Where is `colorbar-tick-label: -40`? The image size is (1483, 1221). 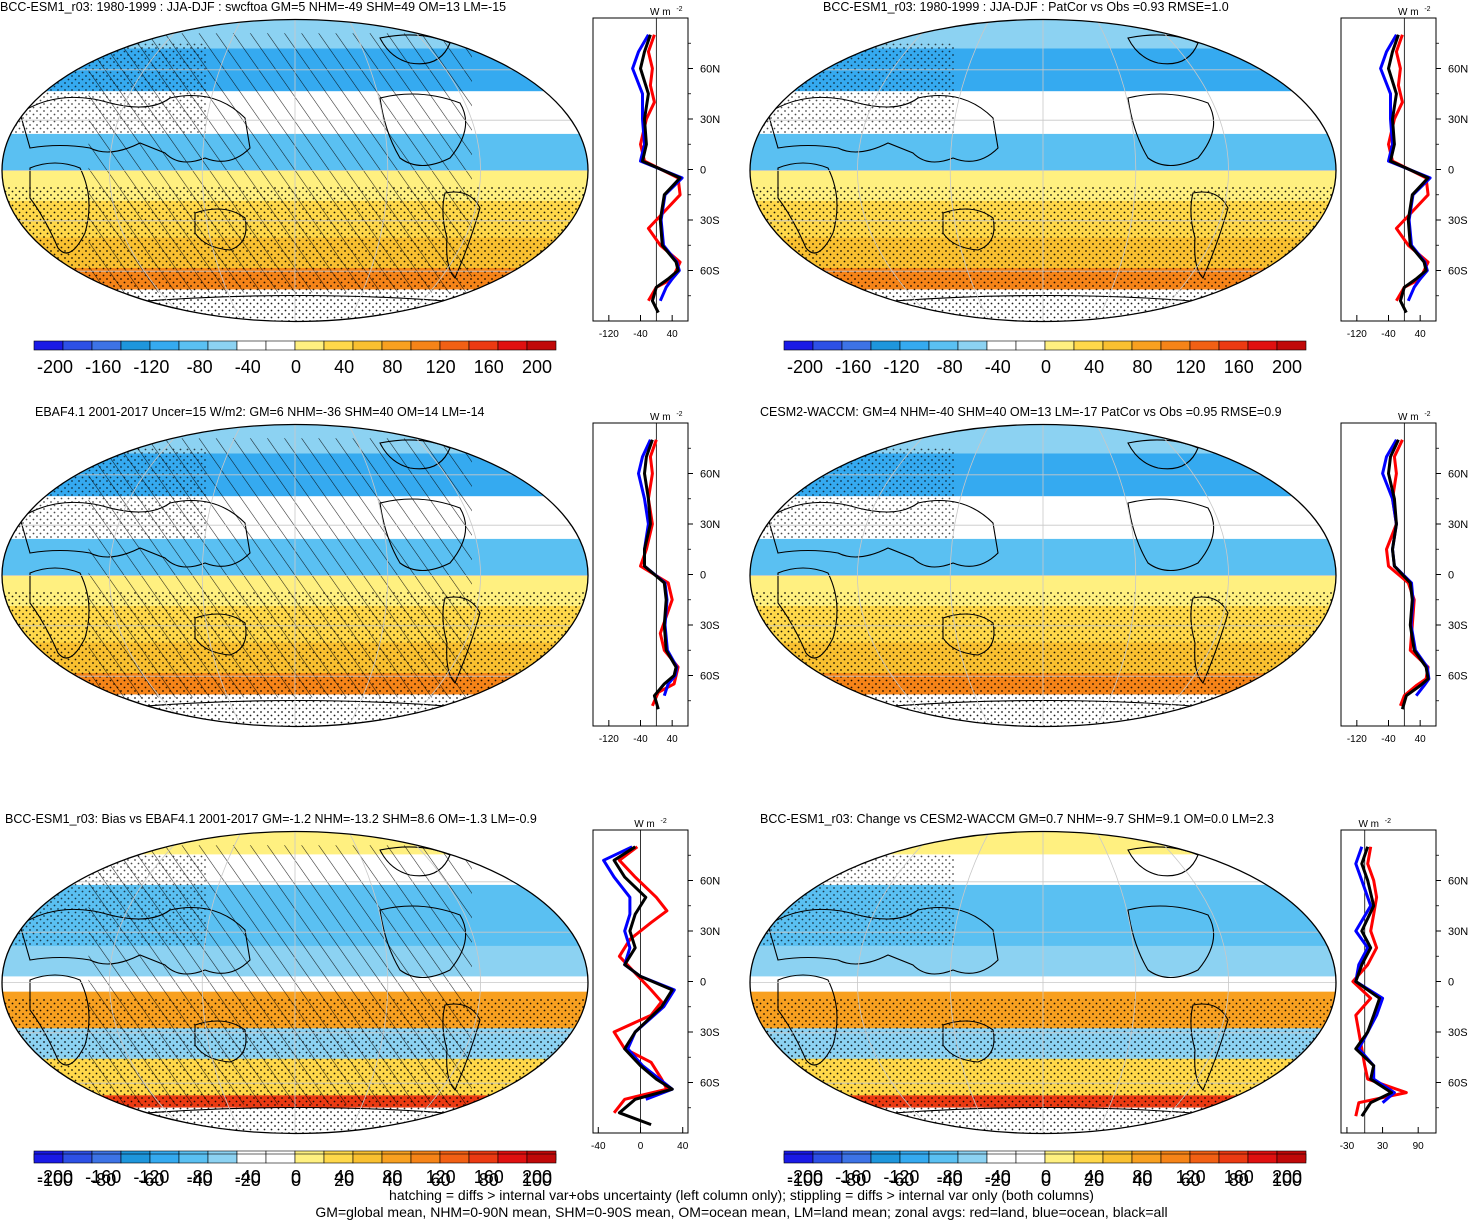
colorbar-tick-label: -40 is located at coordinates (200, 1180).